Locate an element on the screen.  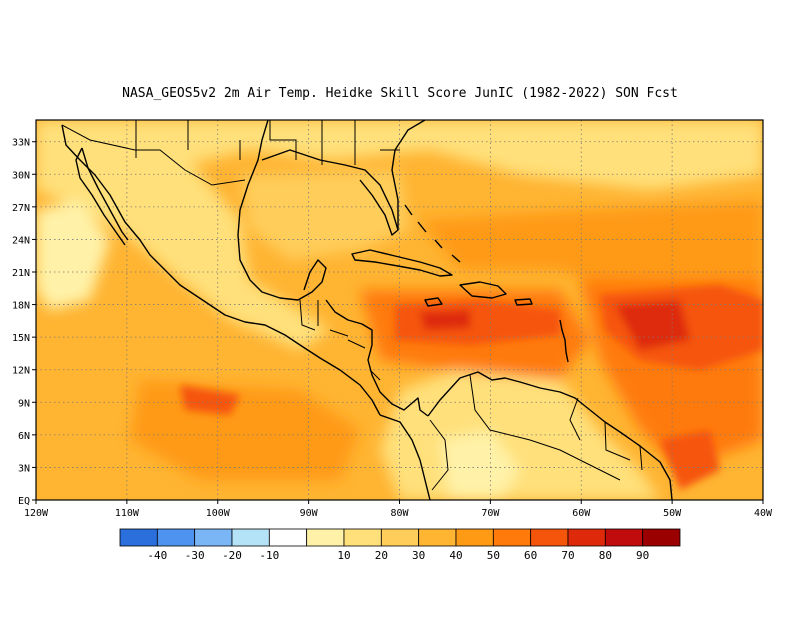
colorbar is located at coordinates (400, 537).